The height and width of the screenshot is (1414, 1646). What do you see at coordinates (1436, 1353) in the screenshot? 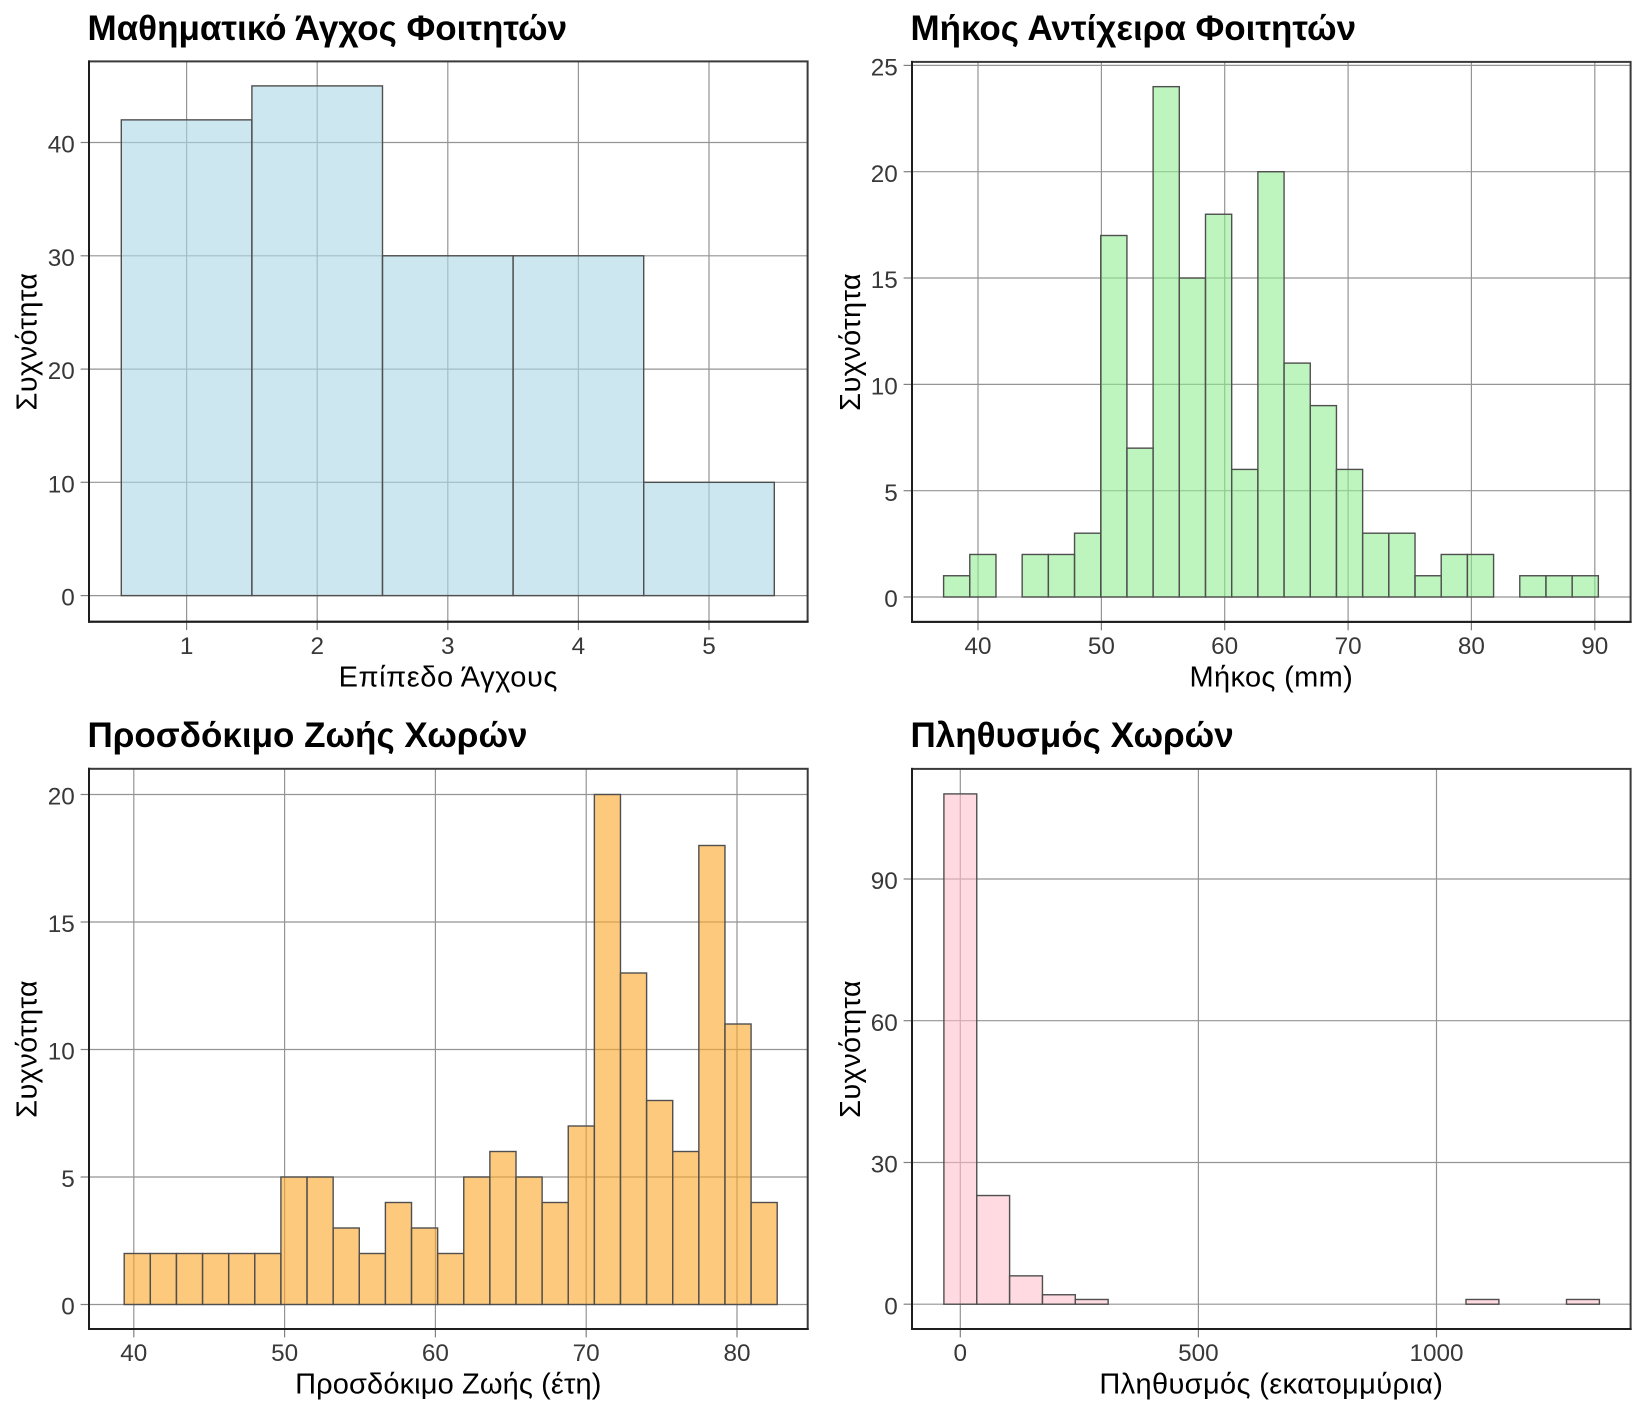
I see `svg-text: 1000` at bounding box center [1436, 1353].